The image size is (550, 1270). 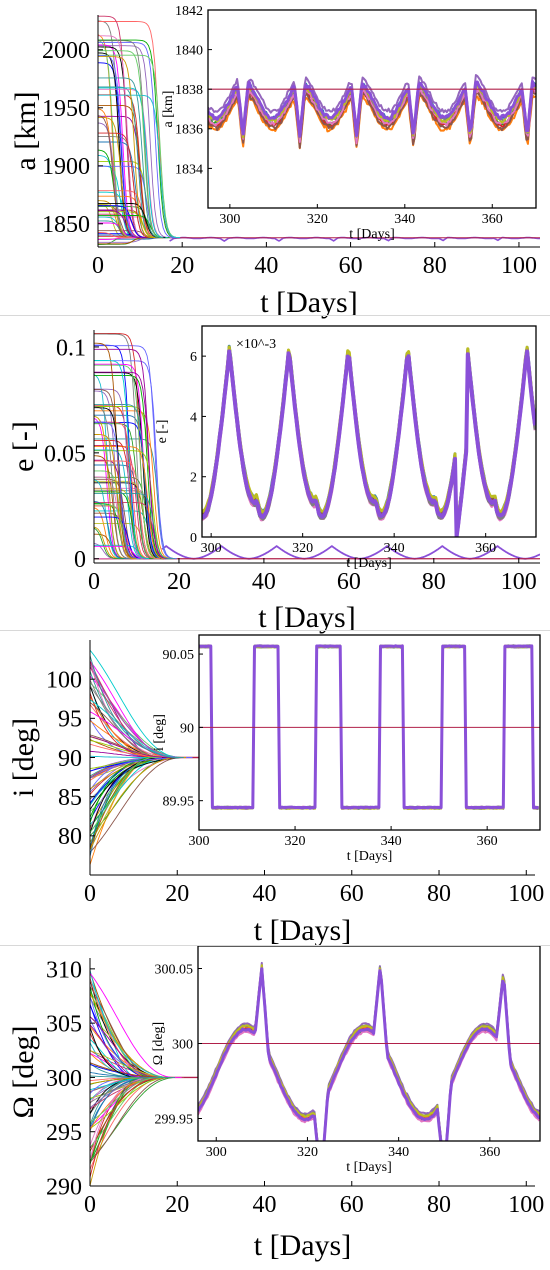 What do you see at coordinates (256, 344) in the screenshot?
I see `inset-exponent-label: ×10^-3` at bounding box center [256, 344].